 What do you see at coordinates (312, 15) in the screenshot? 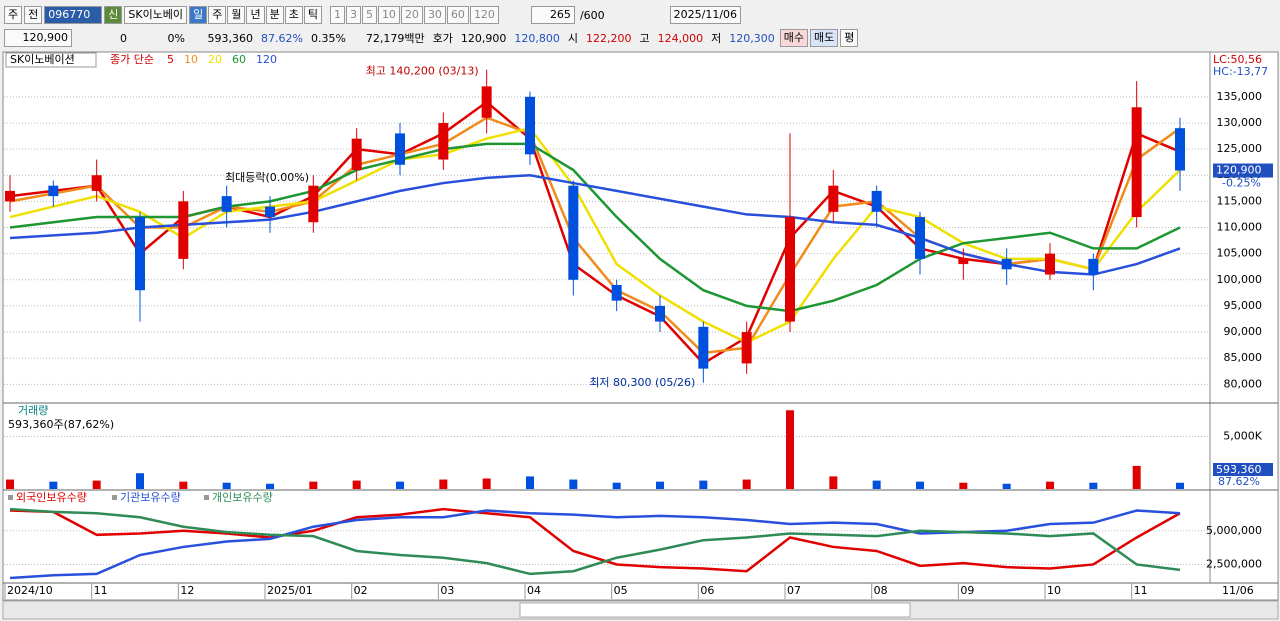
I see `period-button: 틱` at bounding box center [312, 15].